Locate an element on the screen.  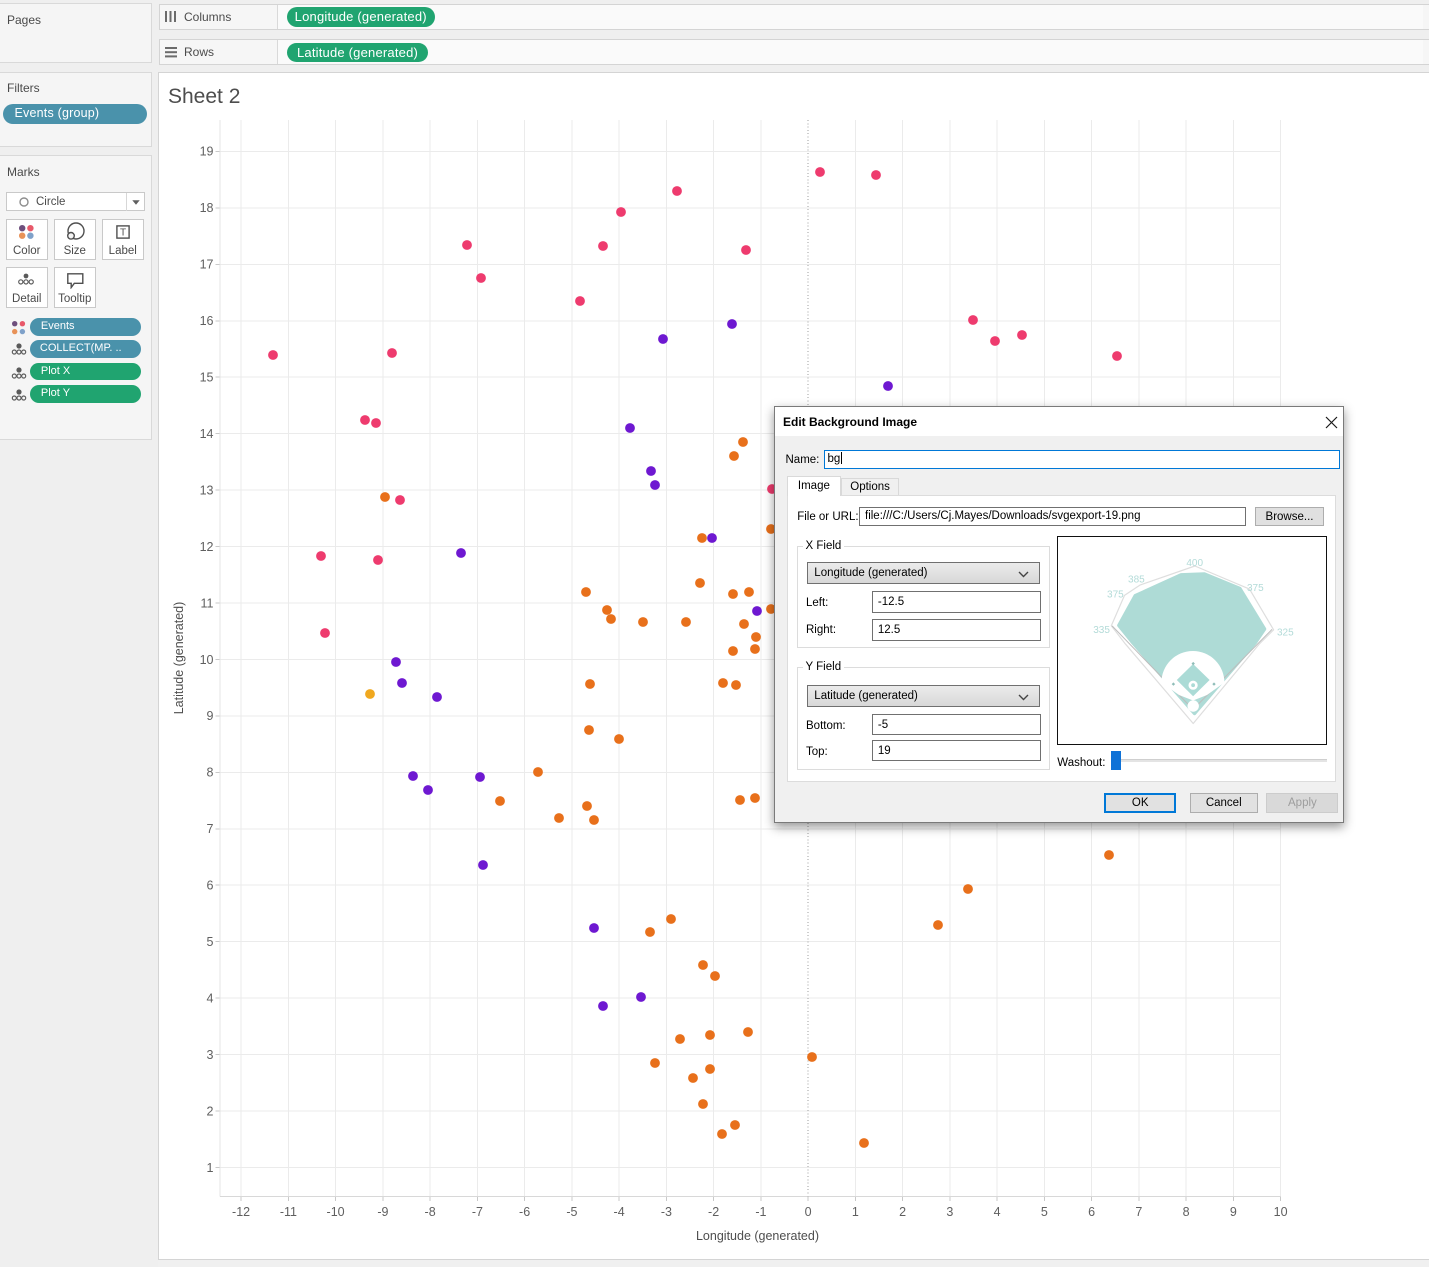
svg-text: -4 is located at coordinates (619, 1212).